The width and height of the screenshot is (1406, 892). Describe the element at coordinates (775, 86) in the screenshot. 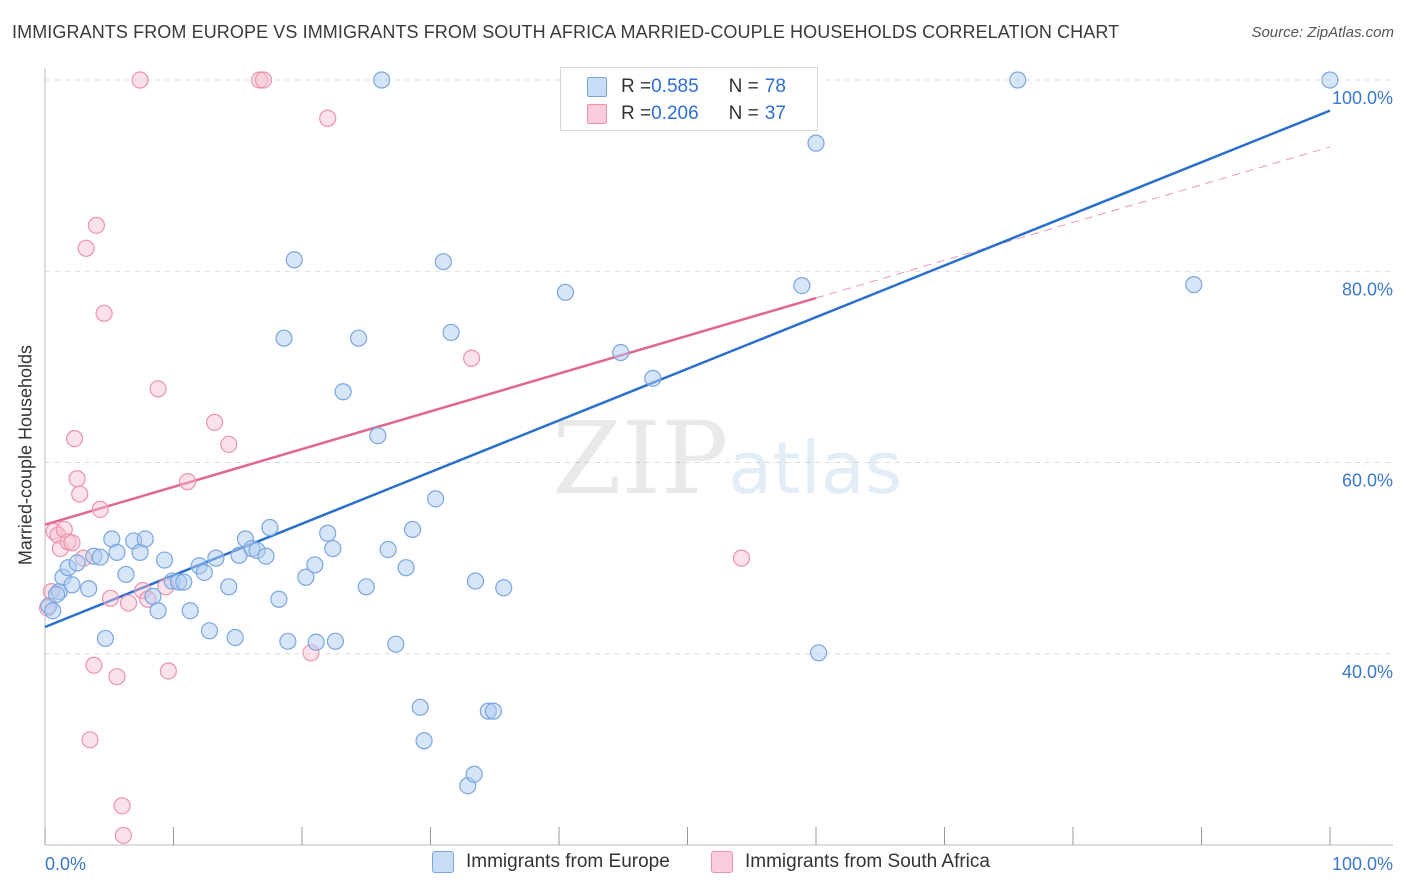

I see `europe-n-value: 78` at that location.